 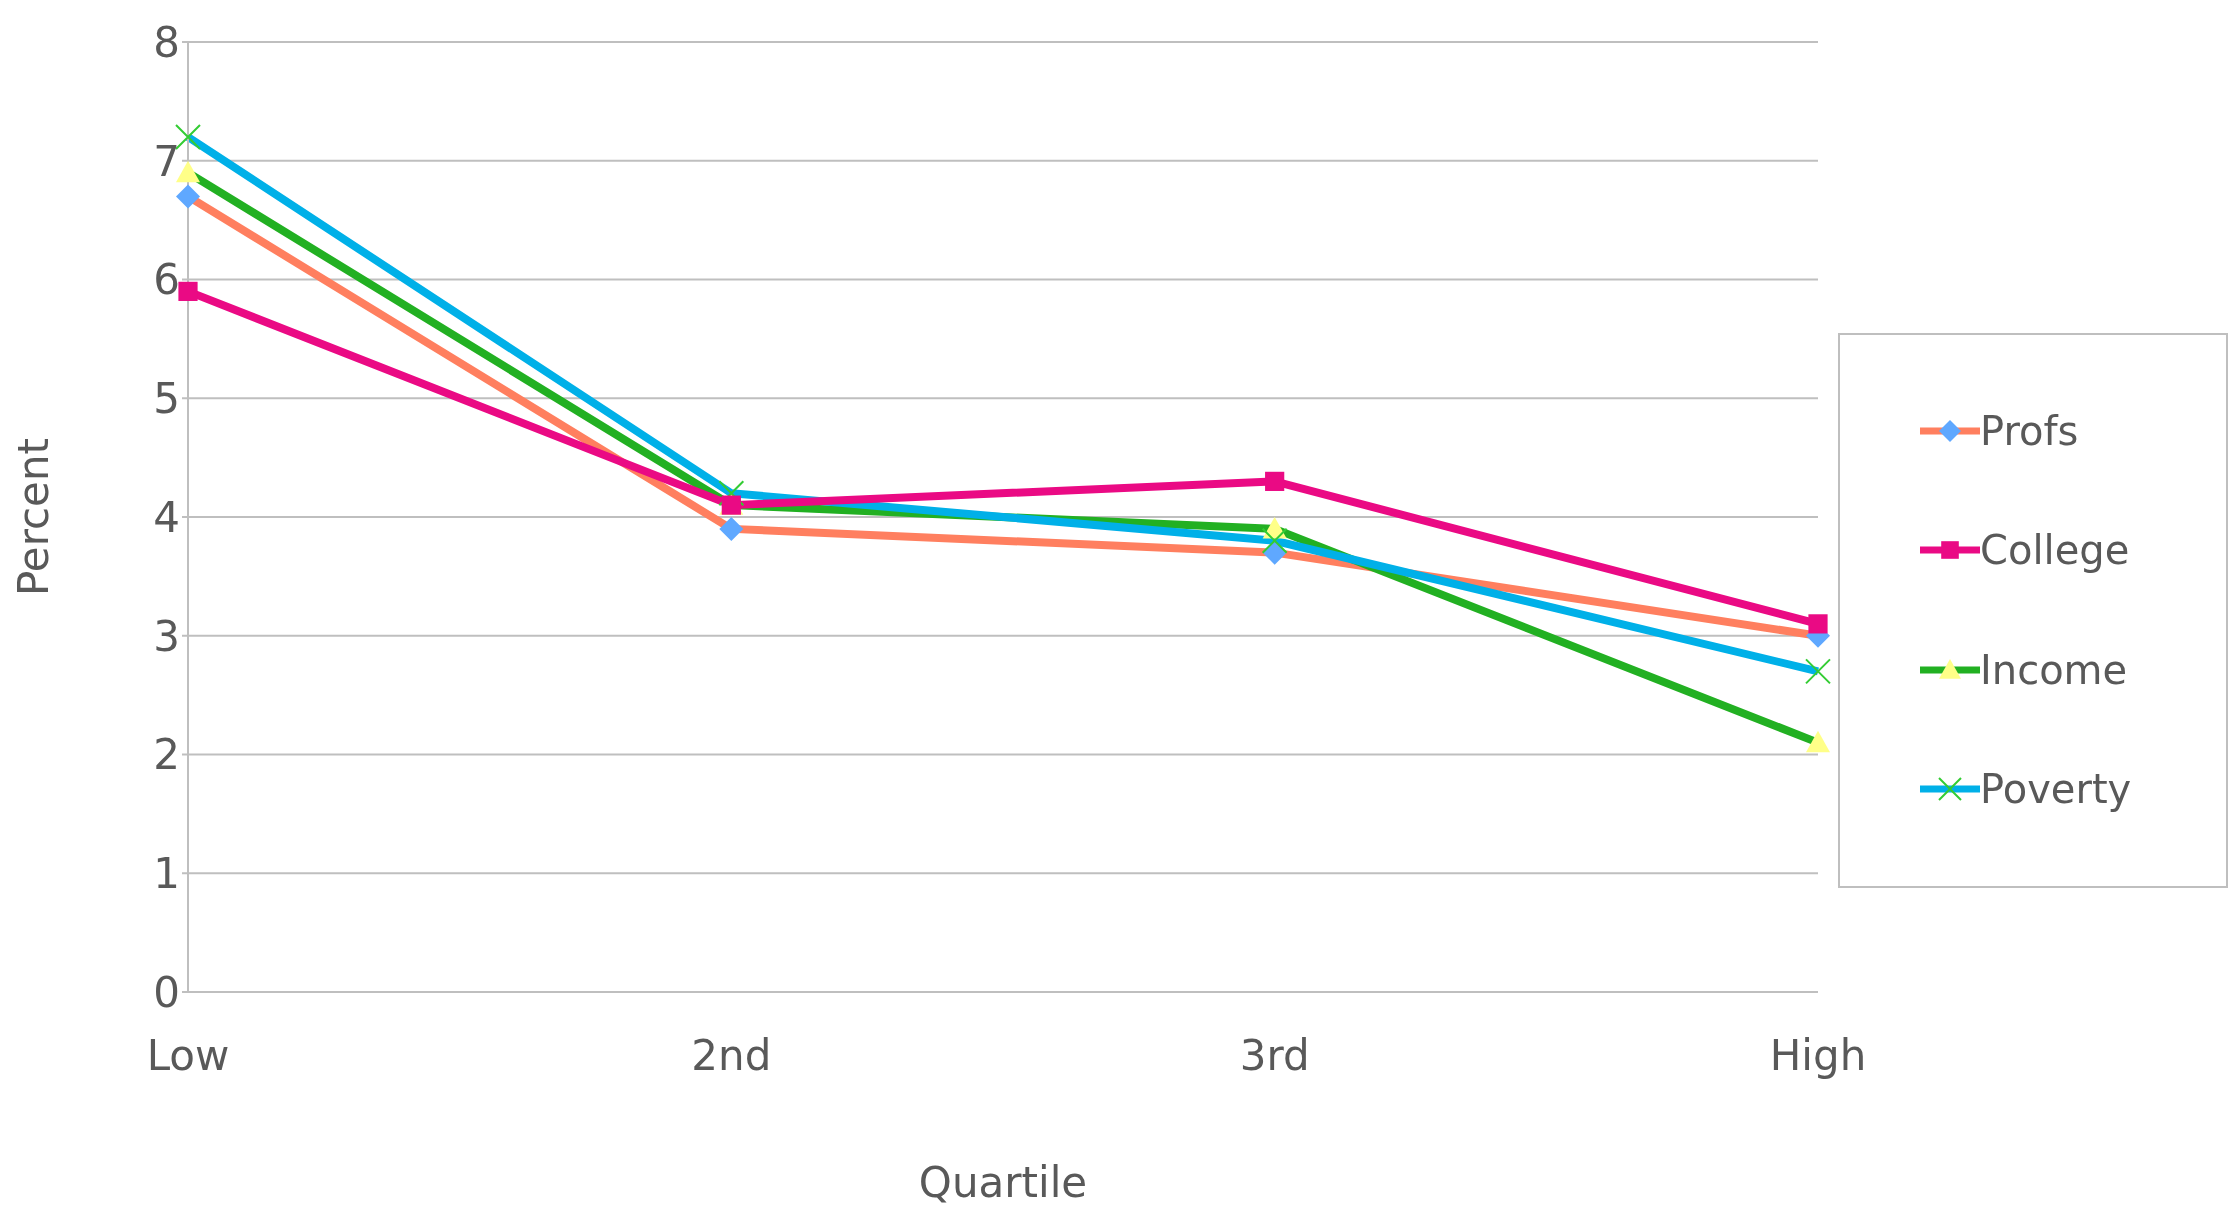 I want to click on y-tick-label: 5, so click(x=166, y=399).